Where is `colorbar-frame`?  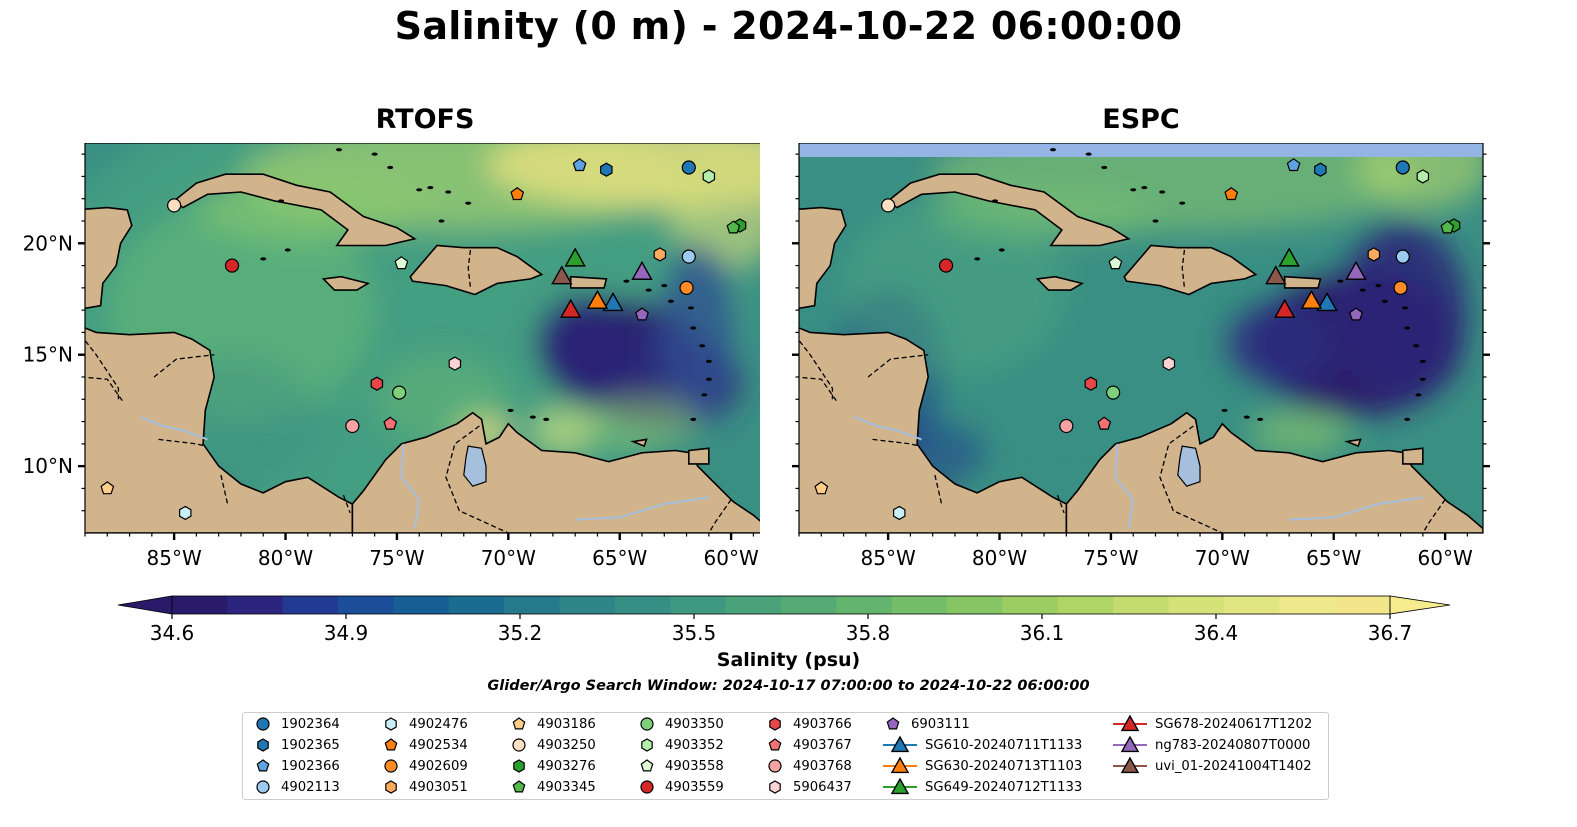 colorbar-frame is located at coordinates (781, 605).